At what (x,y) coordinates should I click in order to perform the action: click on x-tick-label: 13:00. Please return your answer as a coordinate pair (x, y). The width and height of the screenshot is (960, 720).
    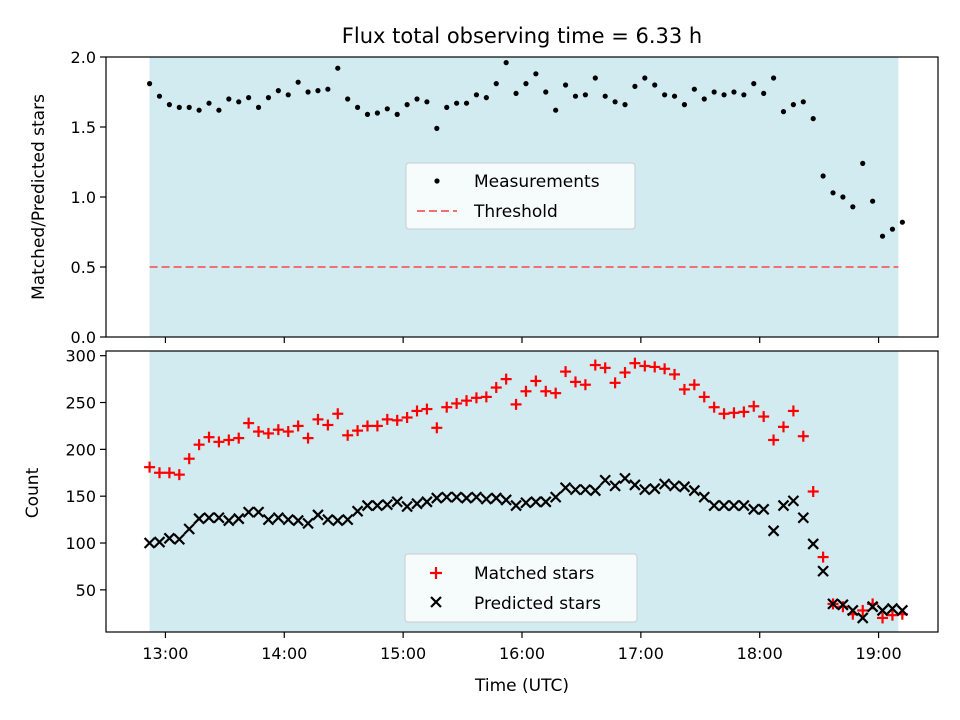
    Looking at the image, I should click on (165, 653).